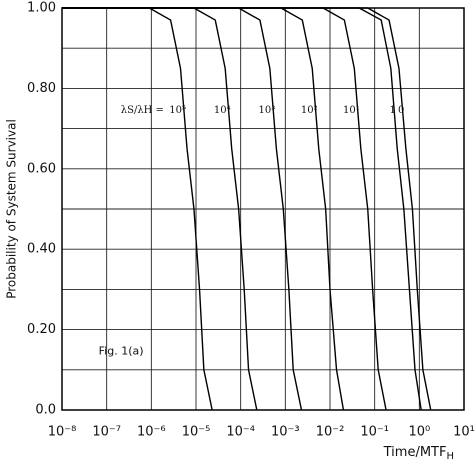 The image size is (474, 463). What do you see at coordinates (330, 432) in the screenshot?
I see `x-tick-label: 10⁻²` at bounding box center [330, 432].